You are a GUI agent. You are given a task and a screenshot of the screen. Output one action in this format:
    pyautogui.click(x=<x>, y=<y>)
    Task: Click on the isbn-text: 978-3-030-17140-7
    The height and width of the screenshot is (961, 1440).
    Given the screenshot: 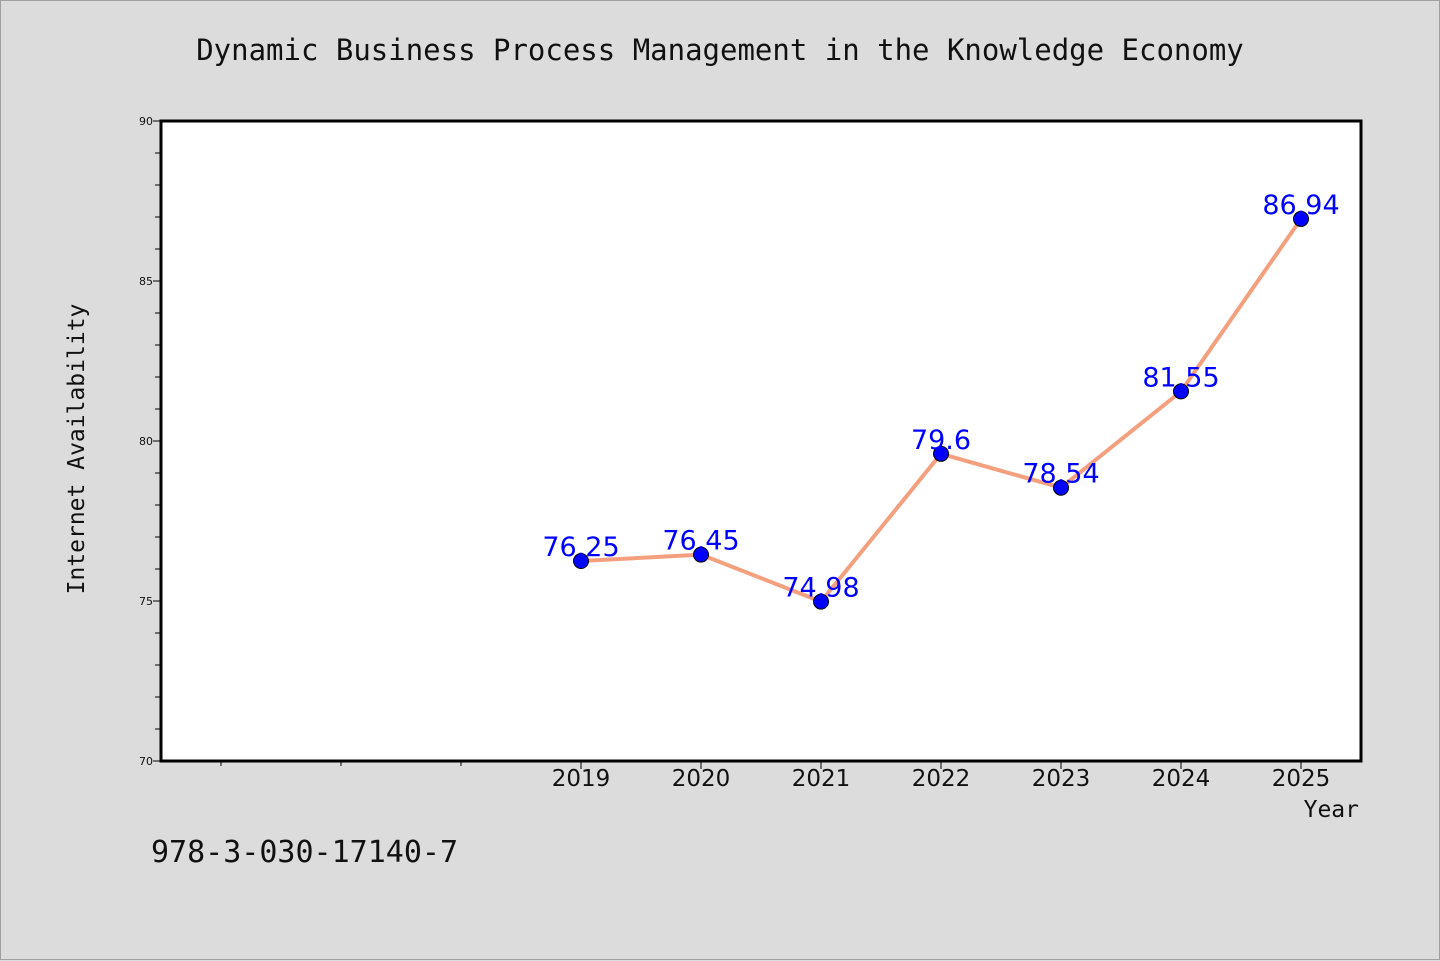 What is the action you would take?
    pyautogui.click(x=305, y=852)
    